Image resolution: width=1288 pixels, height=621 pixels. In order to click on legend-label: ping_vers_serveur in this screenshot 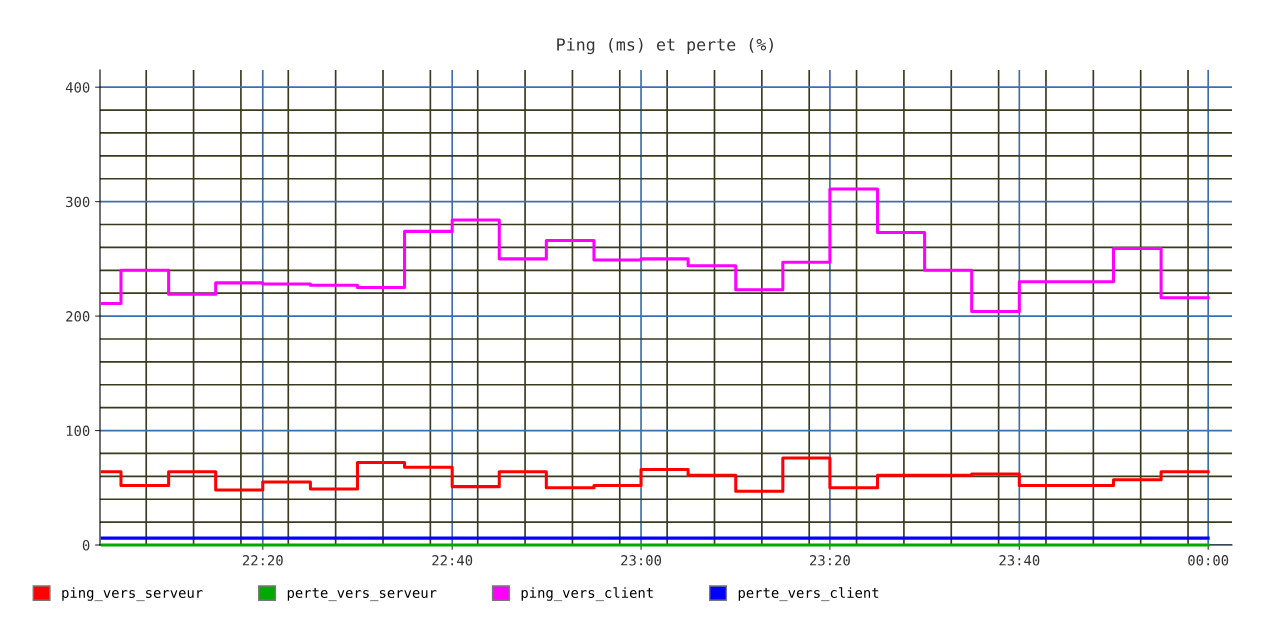, I will do `click(132, 594)`.